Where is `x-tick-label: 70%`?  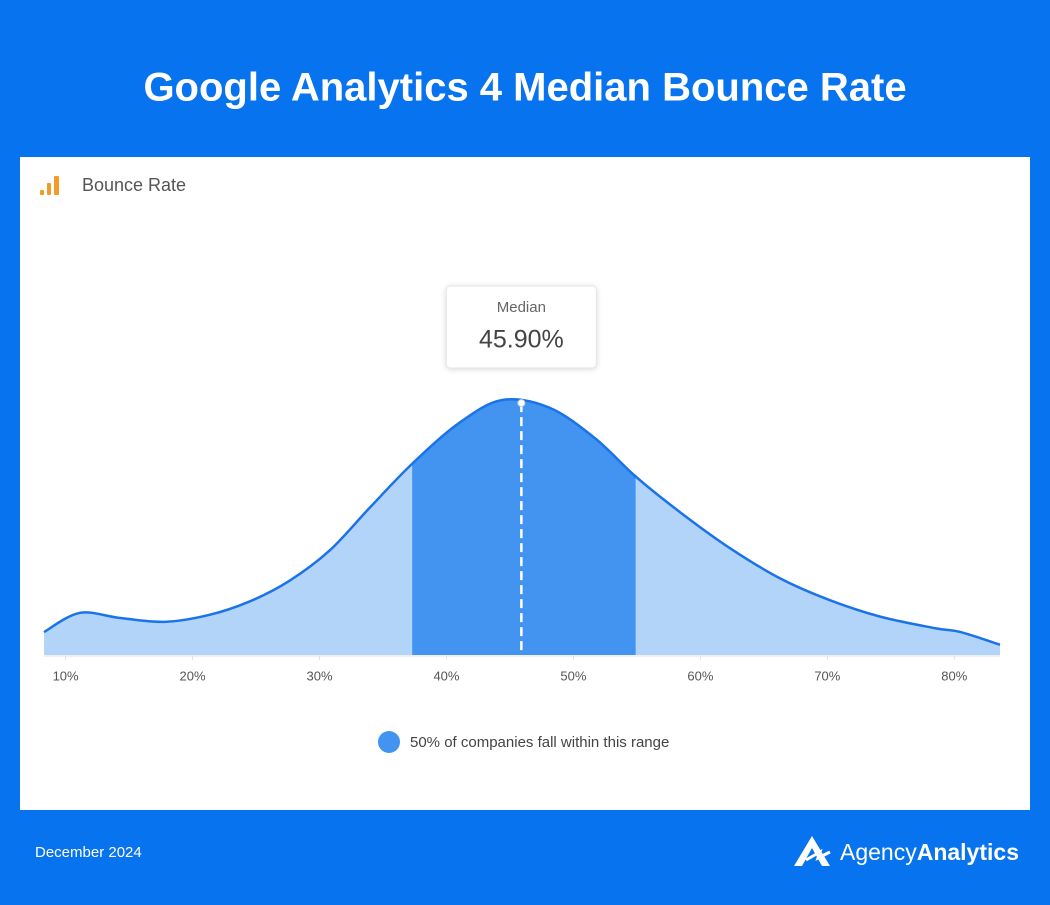 x-tick-label: 70% is located at coordinates (827, 675).